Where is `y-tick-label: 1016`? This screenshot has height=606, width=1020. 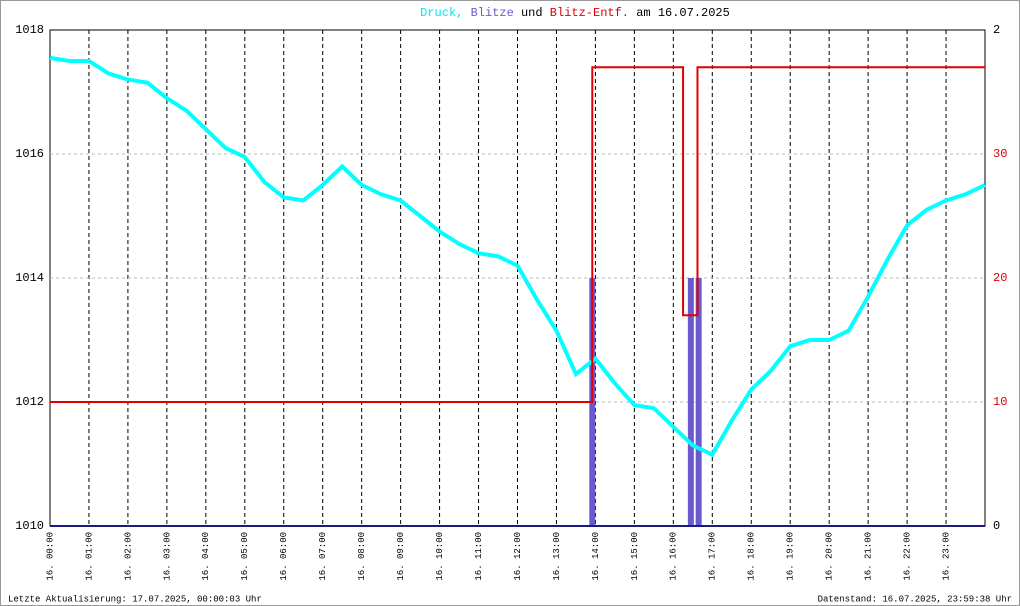 y-tick-label: 1016 is located at coordinates (29, 154).